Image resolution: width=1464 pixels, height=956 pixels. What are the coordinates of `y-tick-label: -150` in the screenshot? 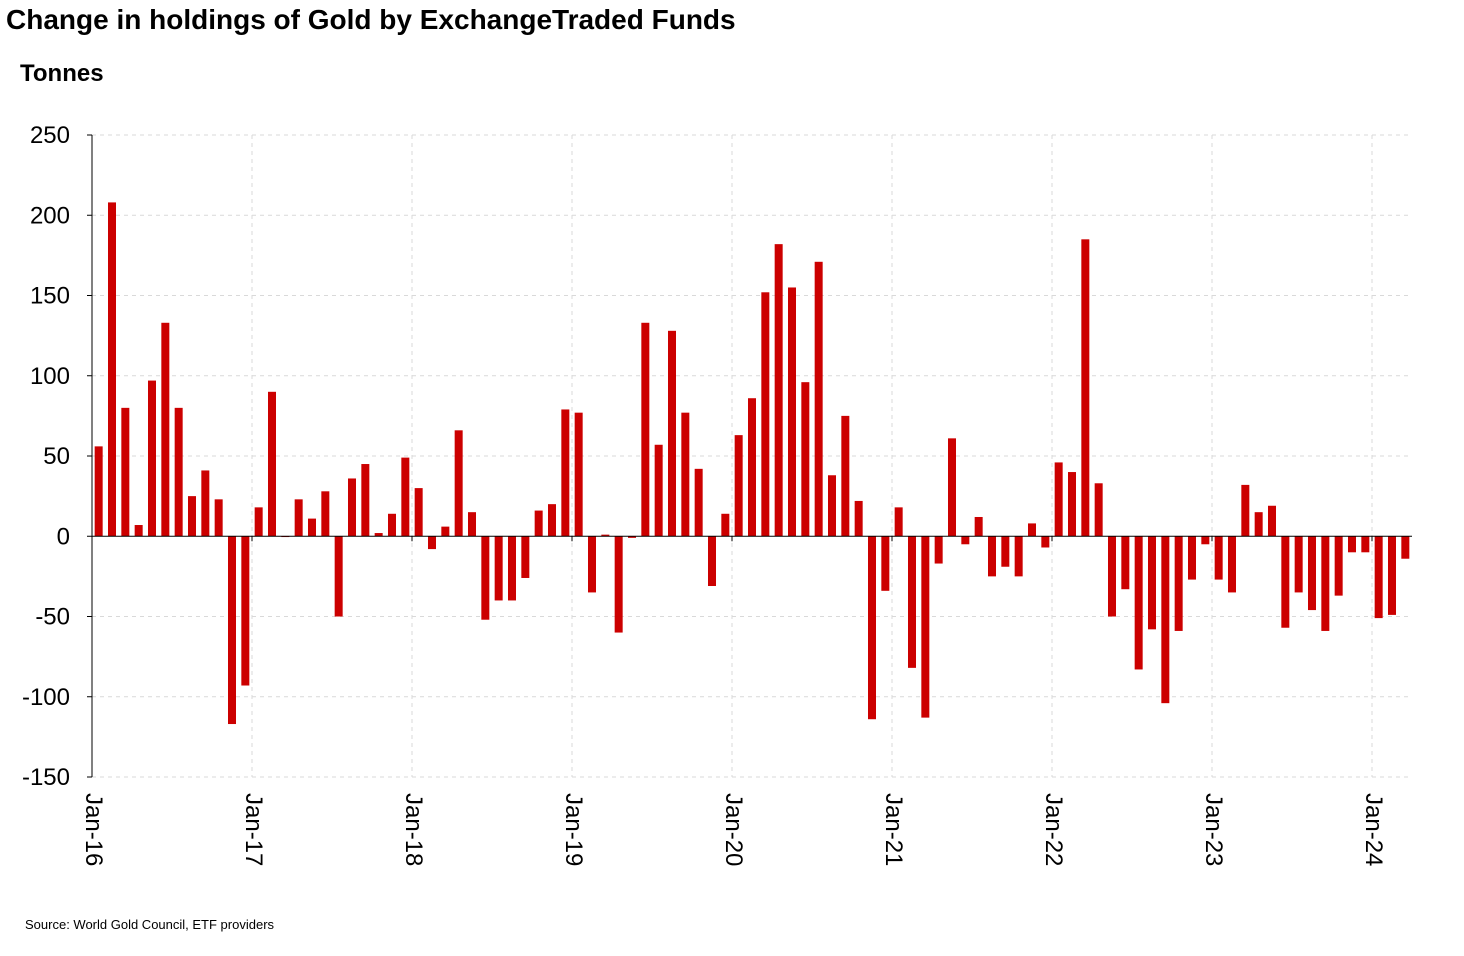 It's located at (46, 777).